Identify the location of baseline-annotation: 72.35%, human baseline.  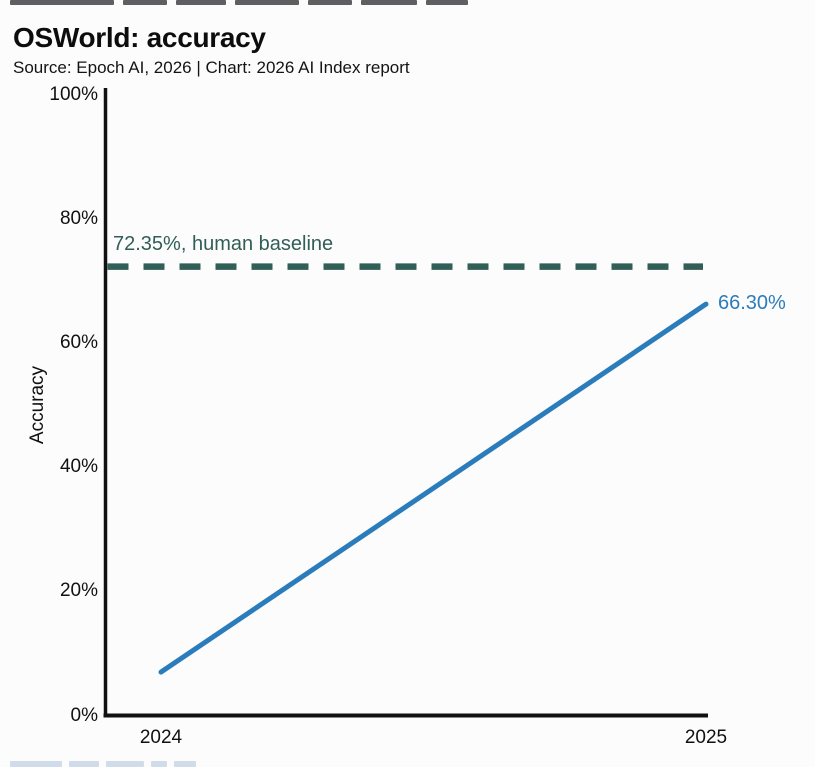
(223, 243).